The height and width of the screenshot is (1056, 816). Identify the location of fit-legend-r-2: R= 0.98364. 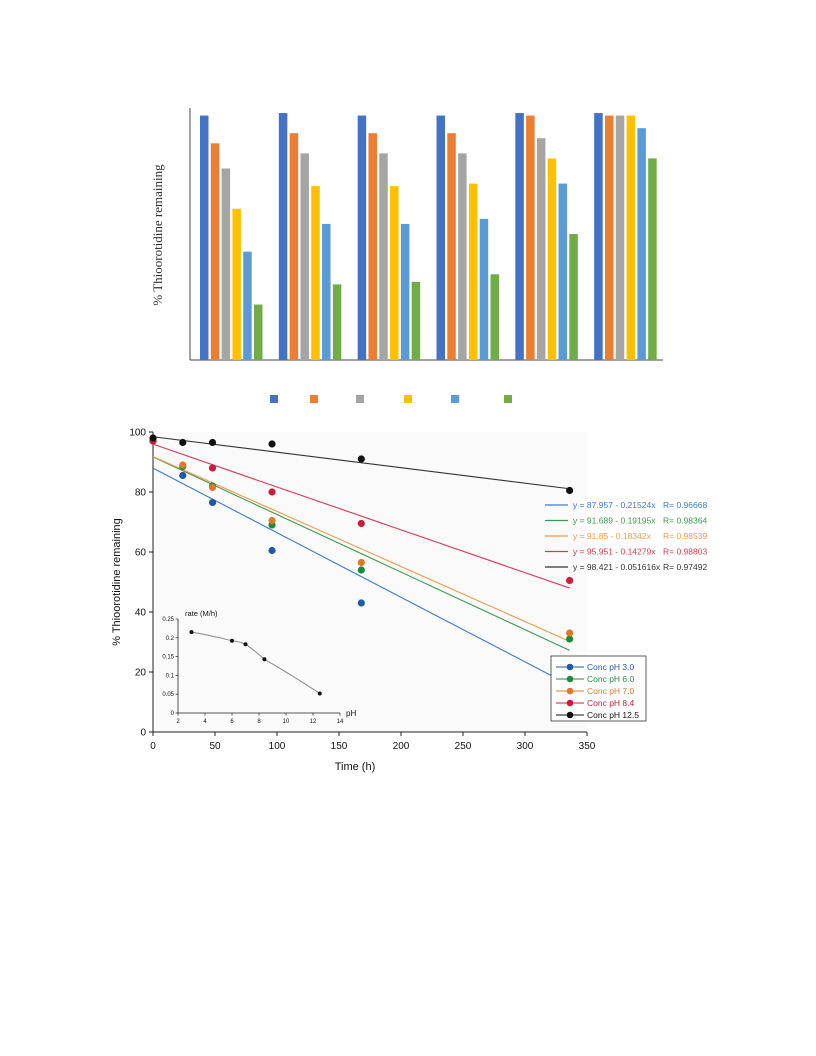
(685, 521).